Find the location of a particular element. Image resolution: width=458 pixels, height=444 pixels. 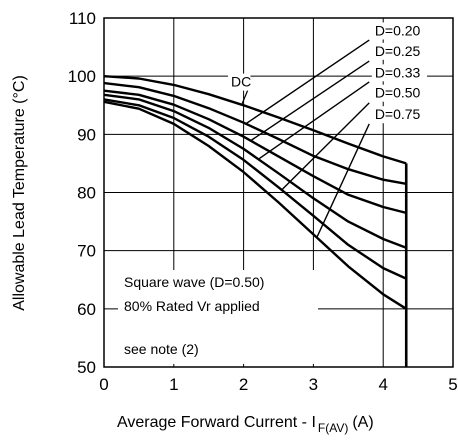

x-tick-label-4: 4 is located at coordinates (382, 384).